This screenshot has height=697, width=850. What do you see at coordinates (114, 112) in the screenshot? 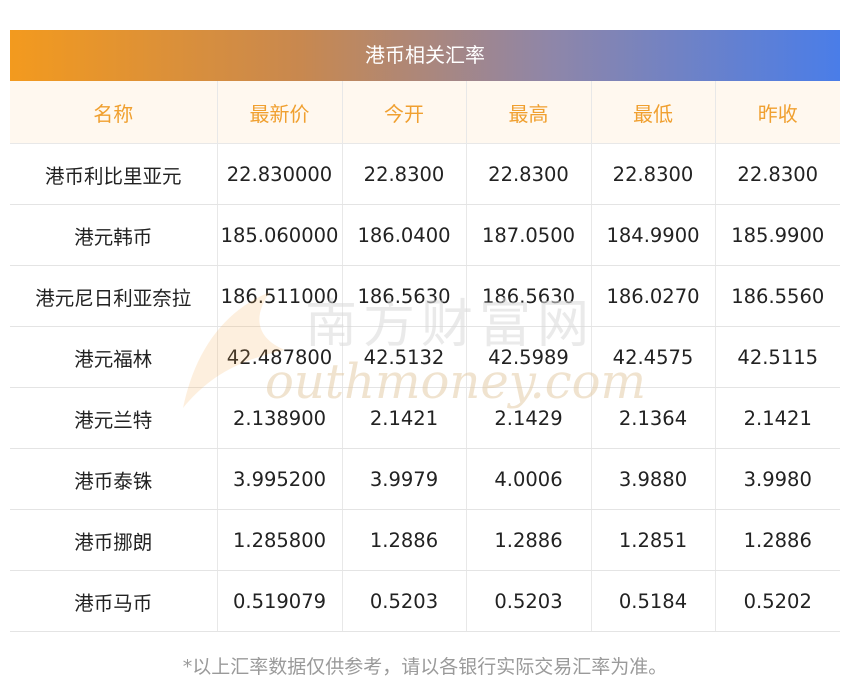
I see `column-header-name: 名称` at bounding box center [114, 112].